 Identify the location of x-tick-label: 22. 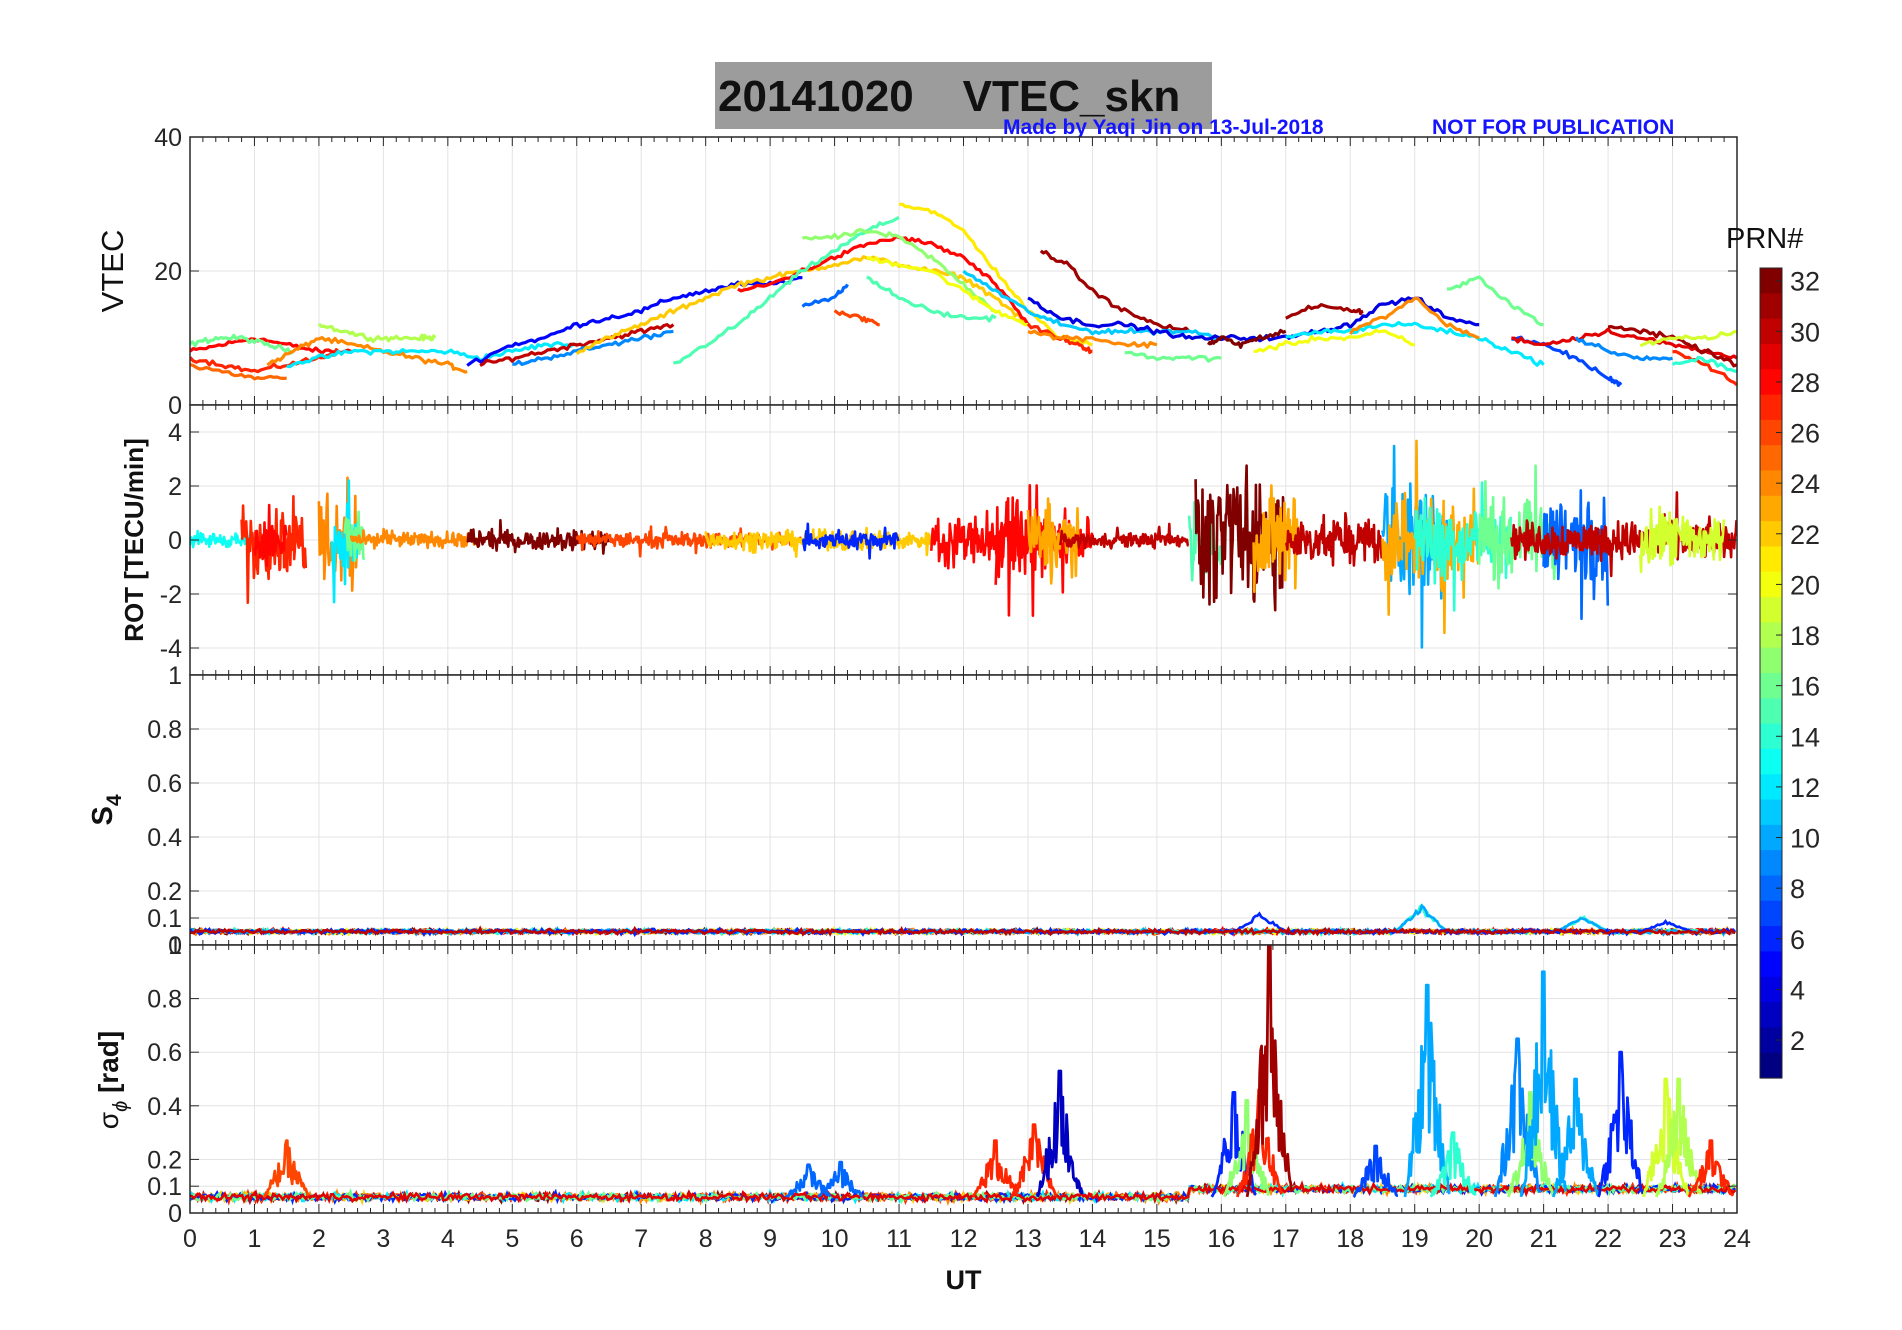
(1608, 1239).